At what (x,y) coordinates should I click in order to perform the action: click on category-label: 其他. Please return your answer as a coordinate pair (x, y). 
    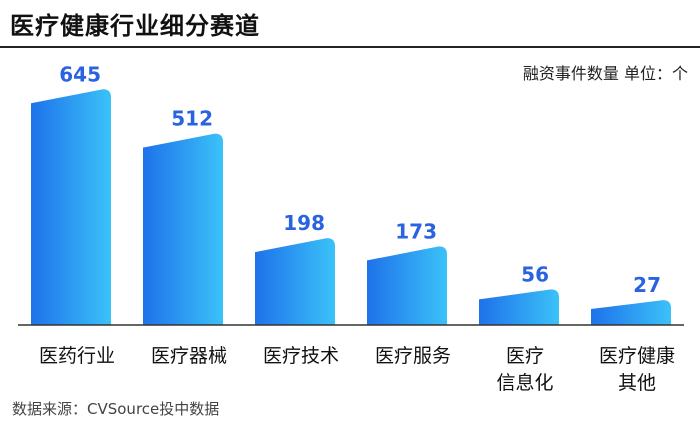
    Looking at the image, I should click on (637, 383).